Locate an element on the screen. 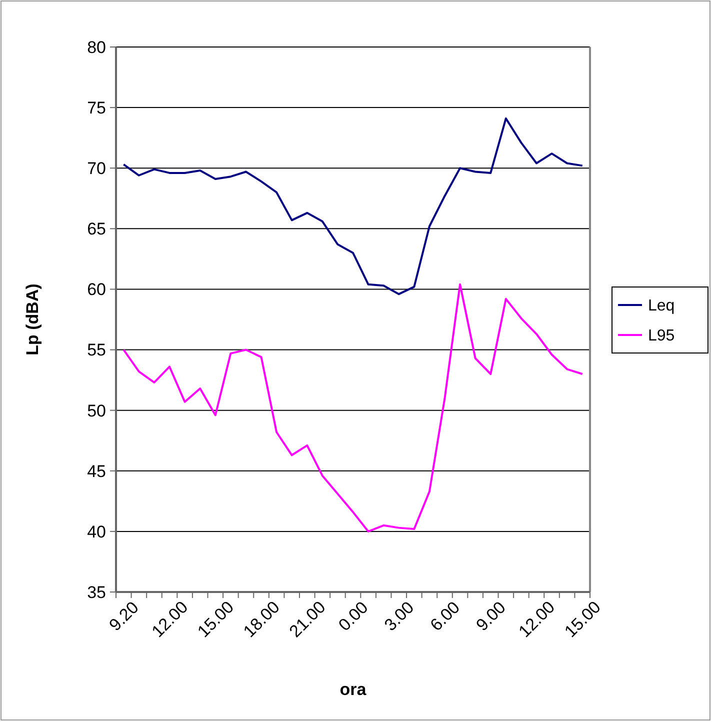  y-tick-label: 50 is located at coordinates (96, 410).